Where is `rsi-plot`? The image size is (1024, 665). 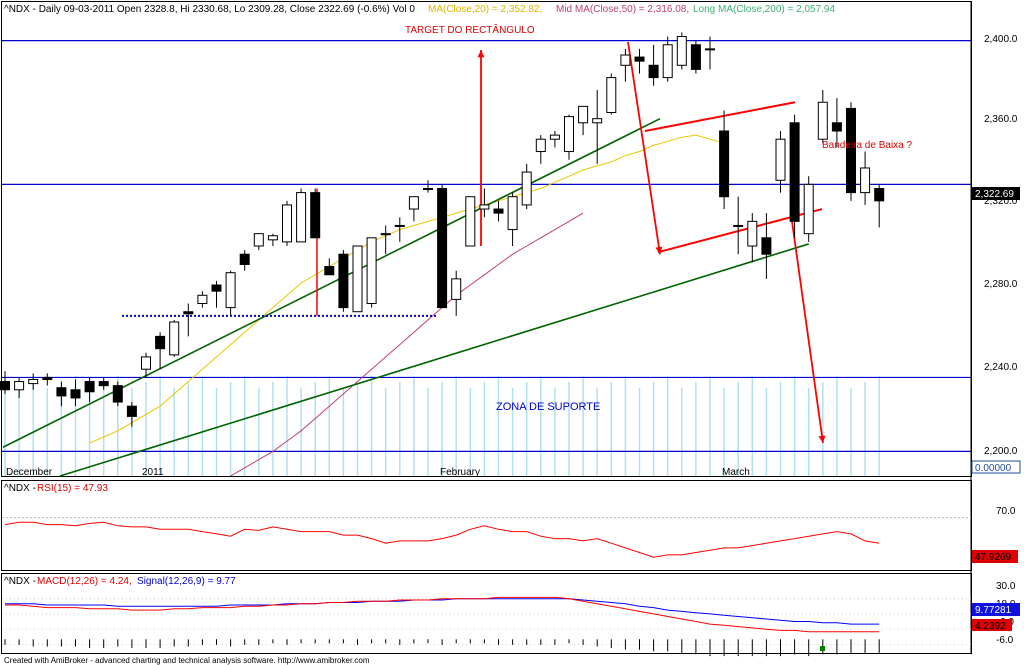
rsi-plot is located at coordinates (486, 537).